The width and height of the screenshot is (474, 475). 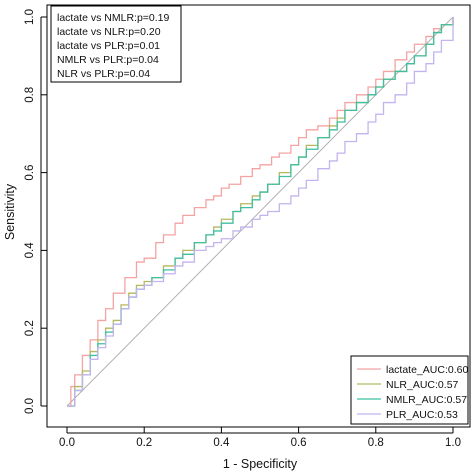 What do you see at coordinates (35, 211) in the screenshot?
I see `y-axis: 0.0 0.2 0.4 0.6 0.8 1.0` at bounding box center [35, 211].